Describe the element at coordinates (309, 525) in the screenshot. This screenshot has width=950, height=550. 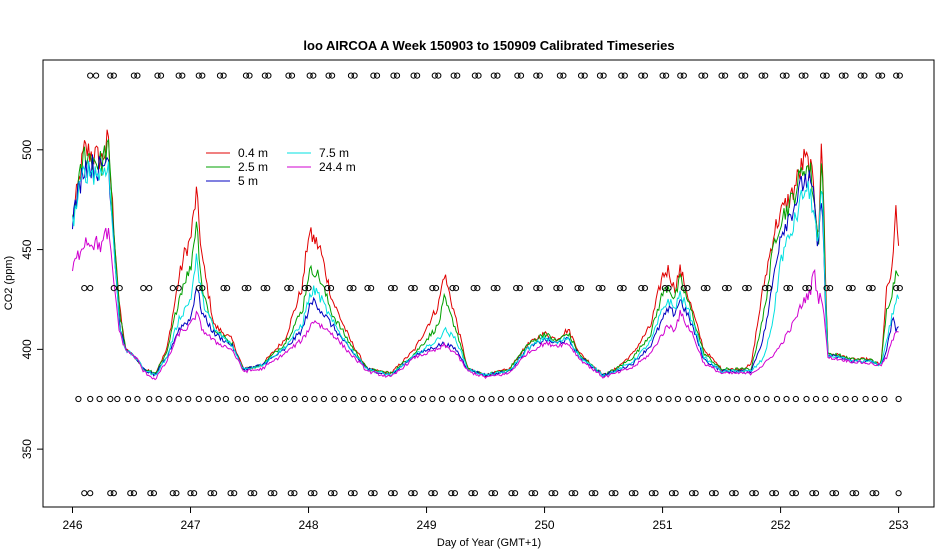
I see `x-tick-label: 248` at that location.